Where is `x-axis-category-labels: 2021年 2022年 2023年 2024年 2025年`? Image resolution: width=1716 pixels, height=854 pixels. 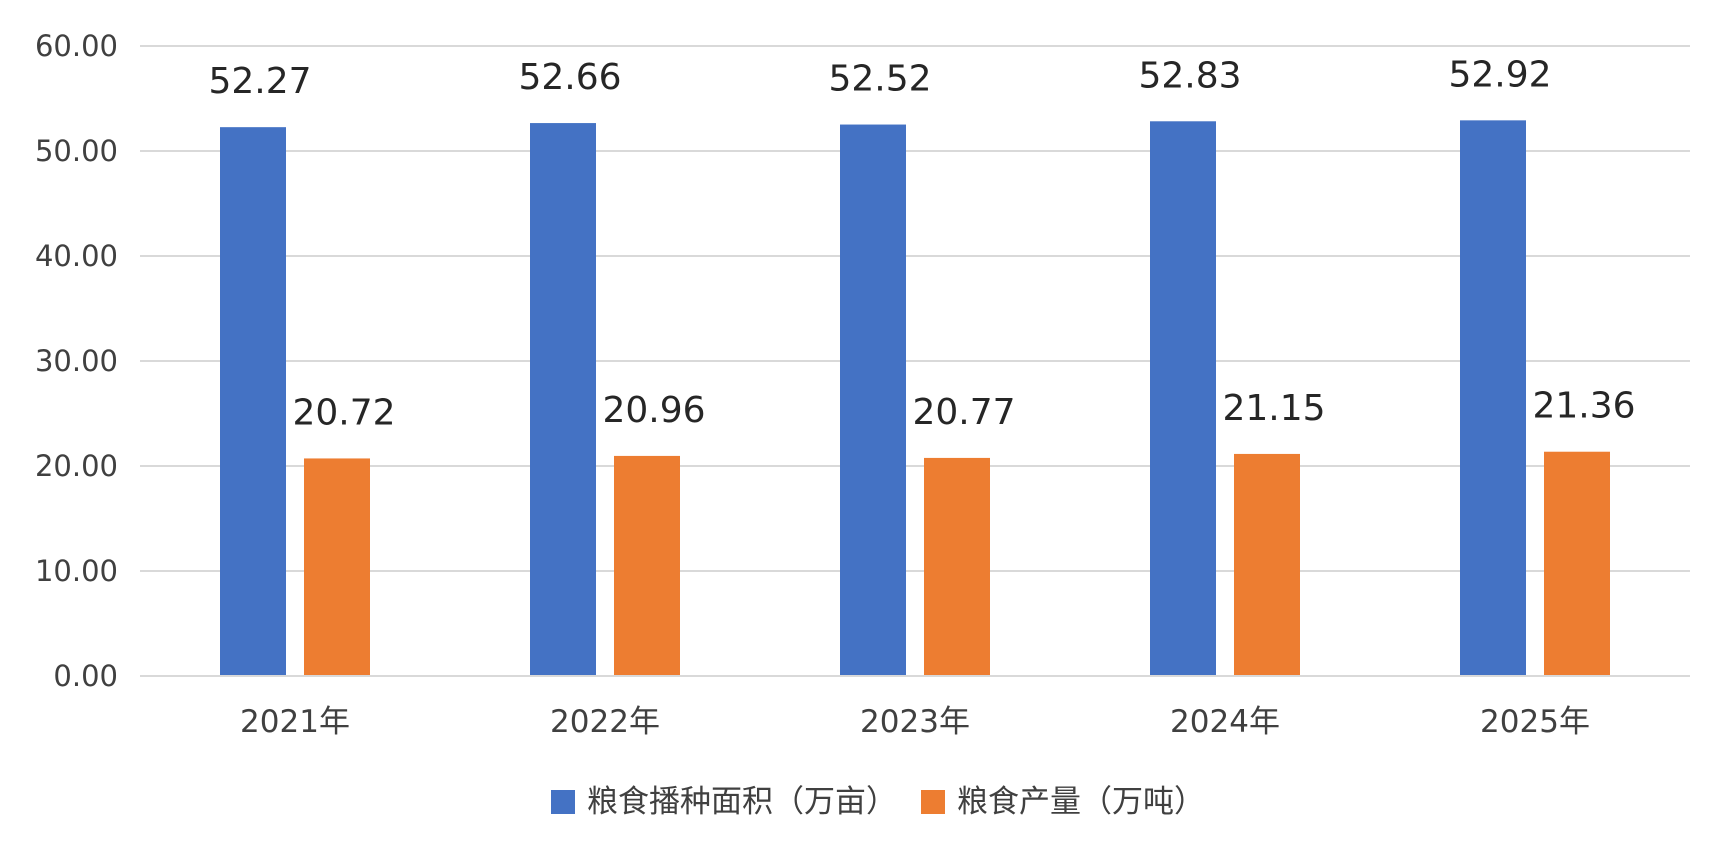 x-axis-category-labels: 2021年 2022年 2023年 2024年 2025年 is located at coordinates (915, 722).